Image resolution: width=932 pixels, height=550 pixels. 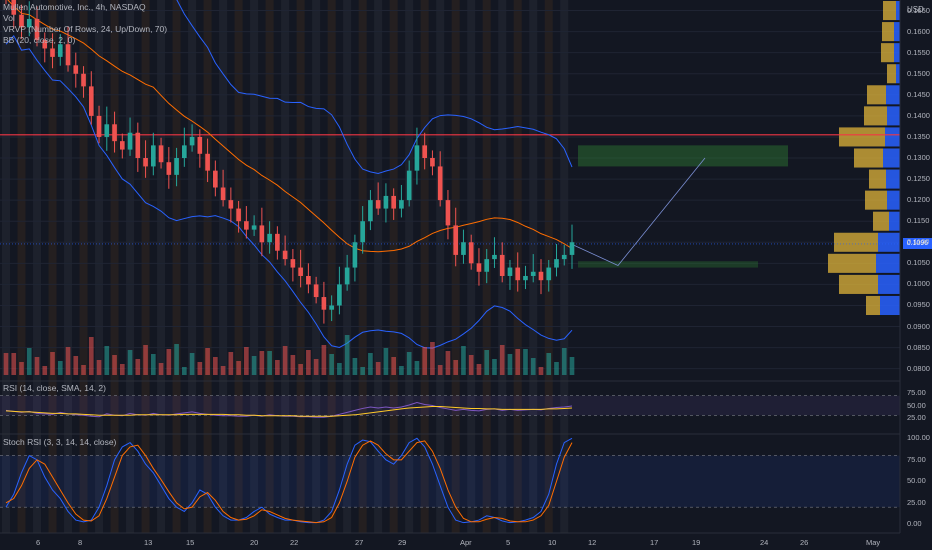 I want to click on price-tick-label: 0.0850, so click(x=918, y=347).